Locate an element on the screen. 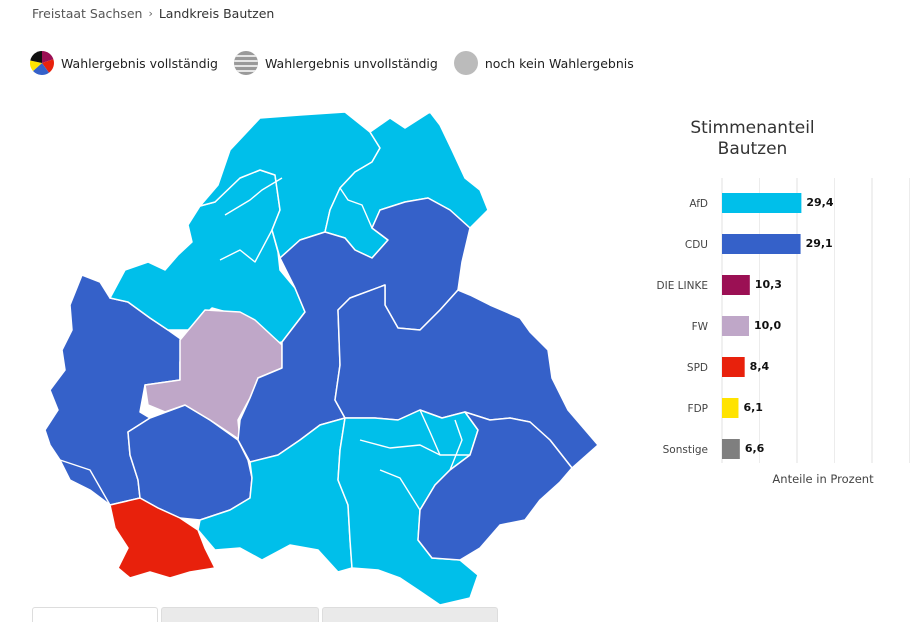 The width and height of the screenshot is (913, 622). category-label: SPD is located at coordinates (697, 368).